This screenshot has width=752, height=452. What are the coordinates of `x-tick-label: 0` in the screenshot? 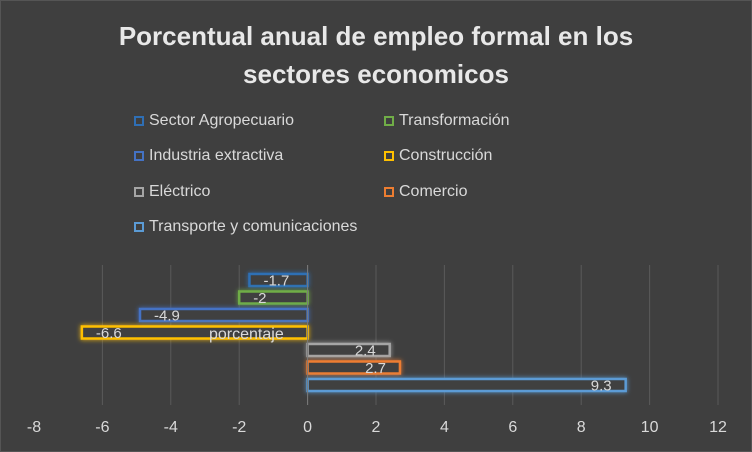 It's located at (307, 427).